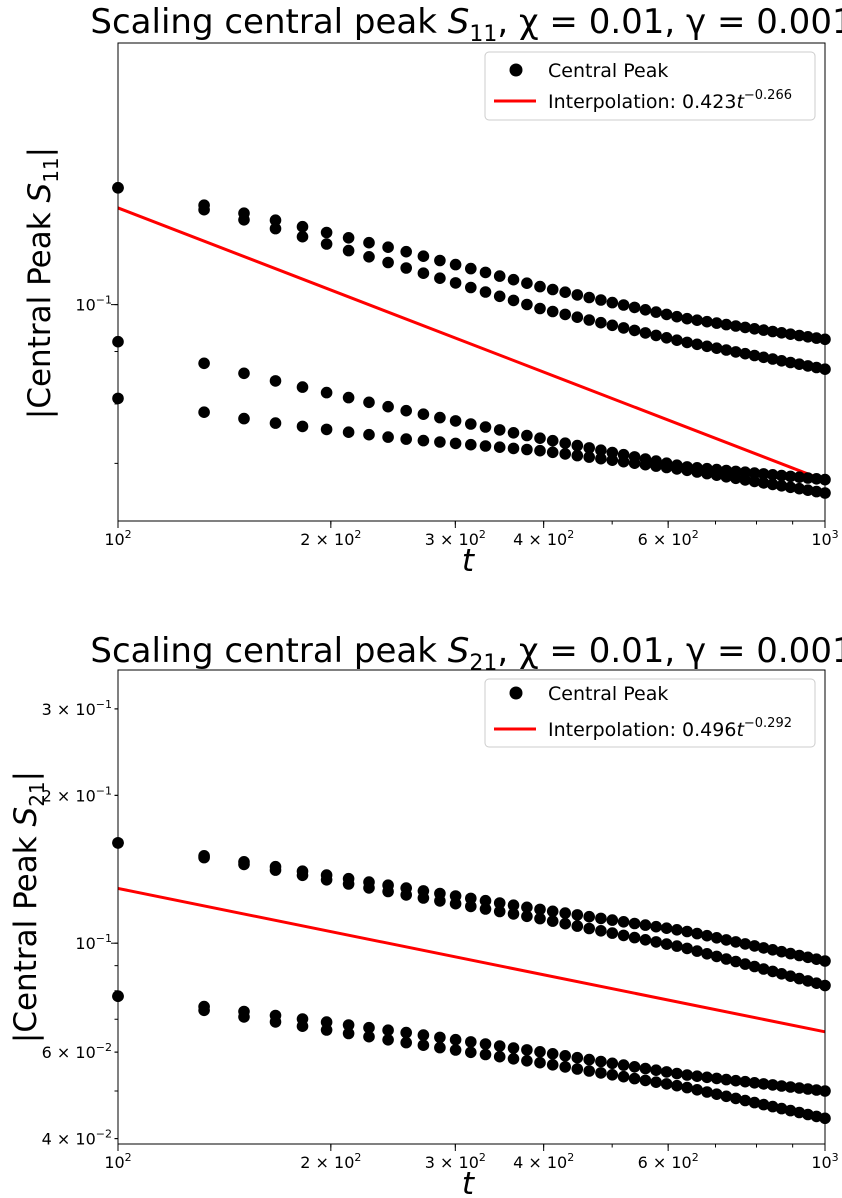  I want to click on y-axis-label: |Central Peak S11|, so click(42, 283).